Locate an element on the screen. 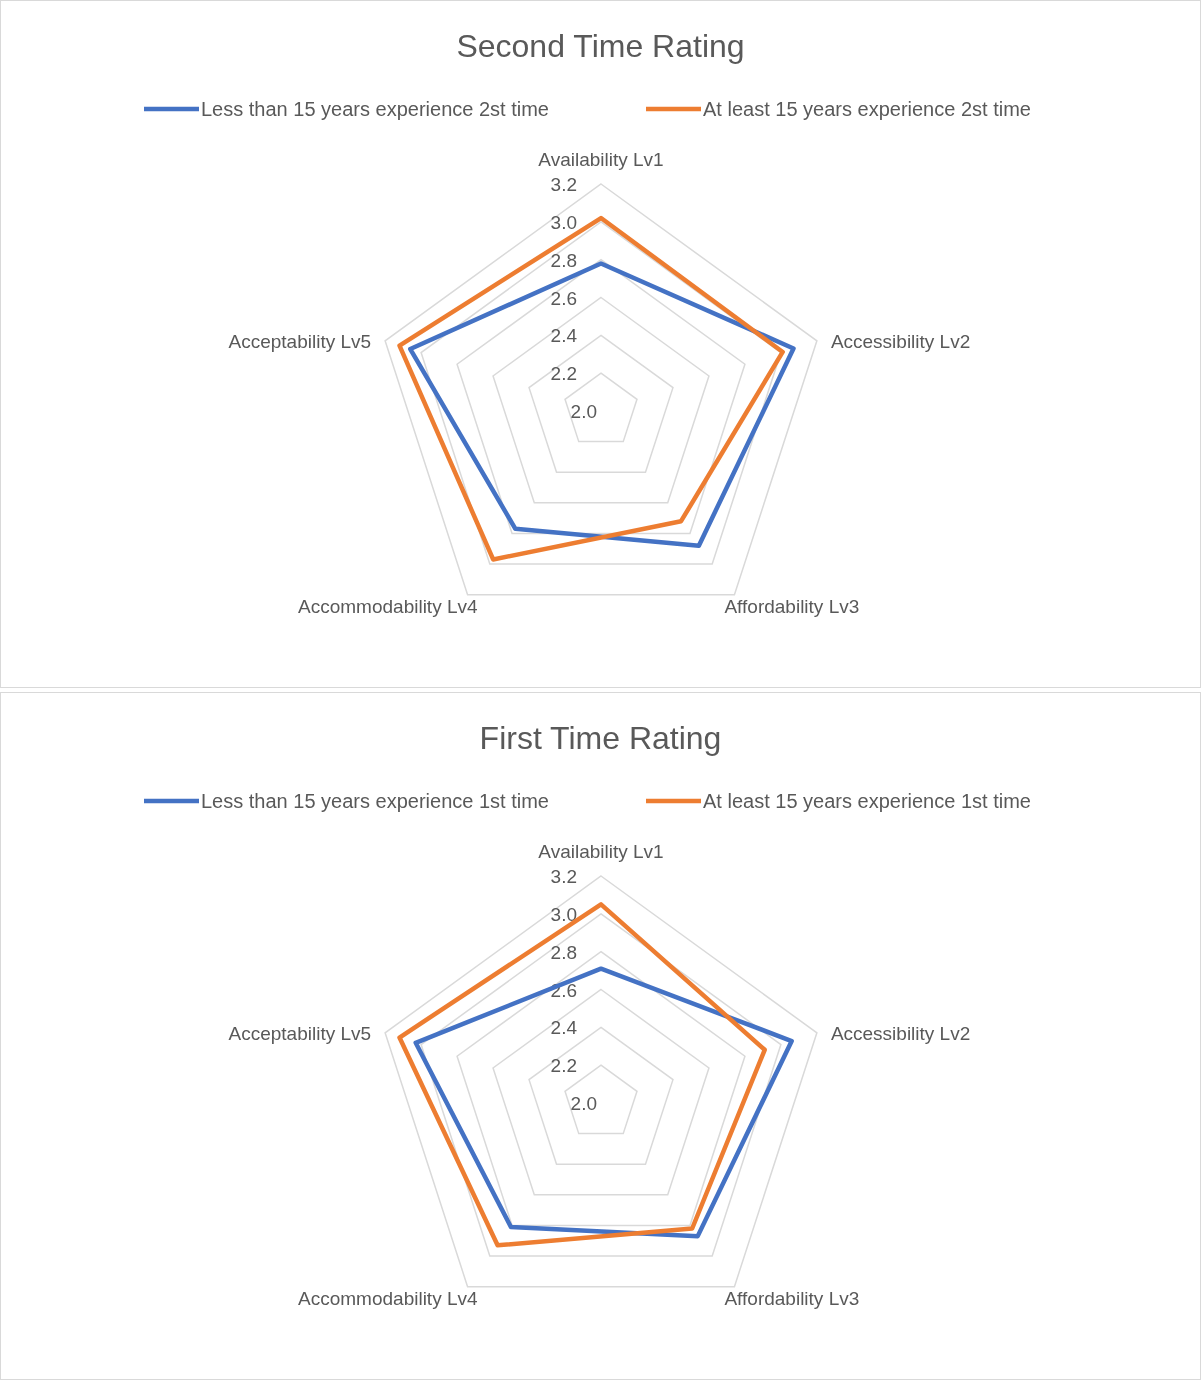 This screenshot has width=1203, height=1394. y-tick-label: 2.6 is located at coordinates (563, 298).